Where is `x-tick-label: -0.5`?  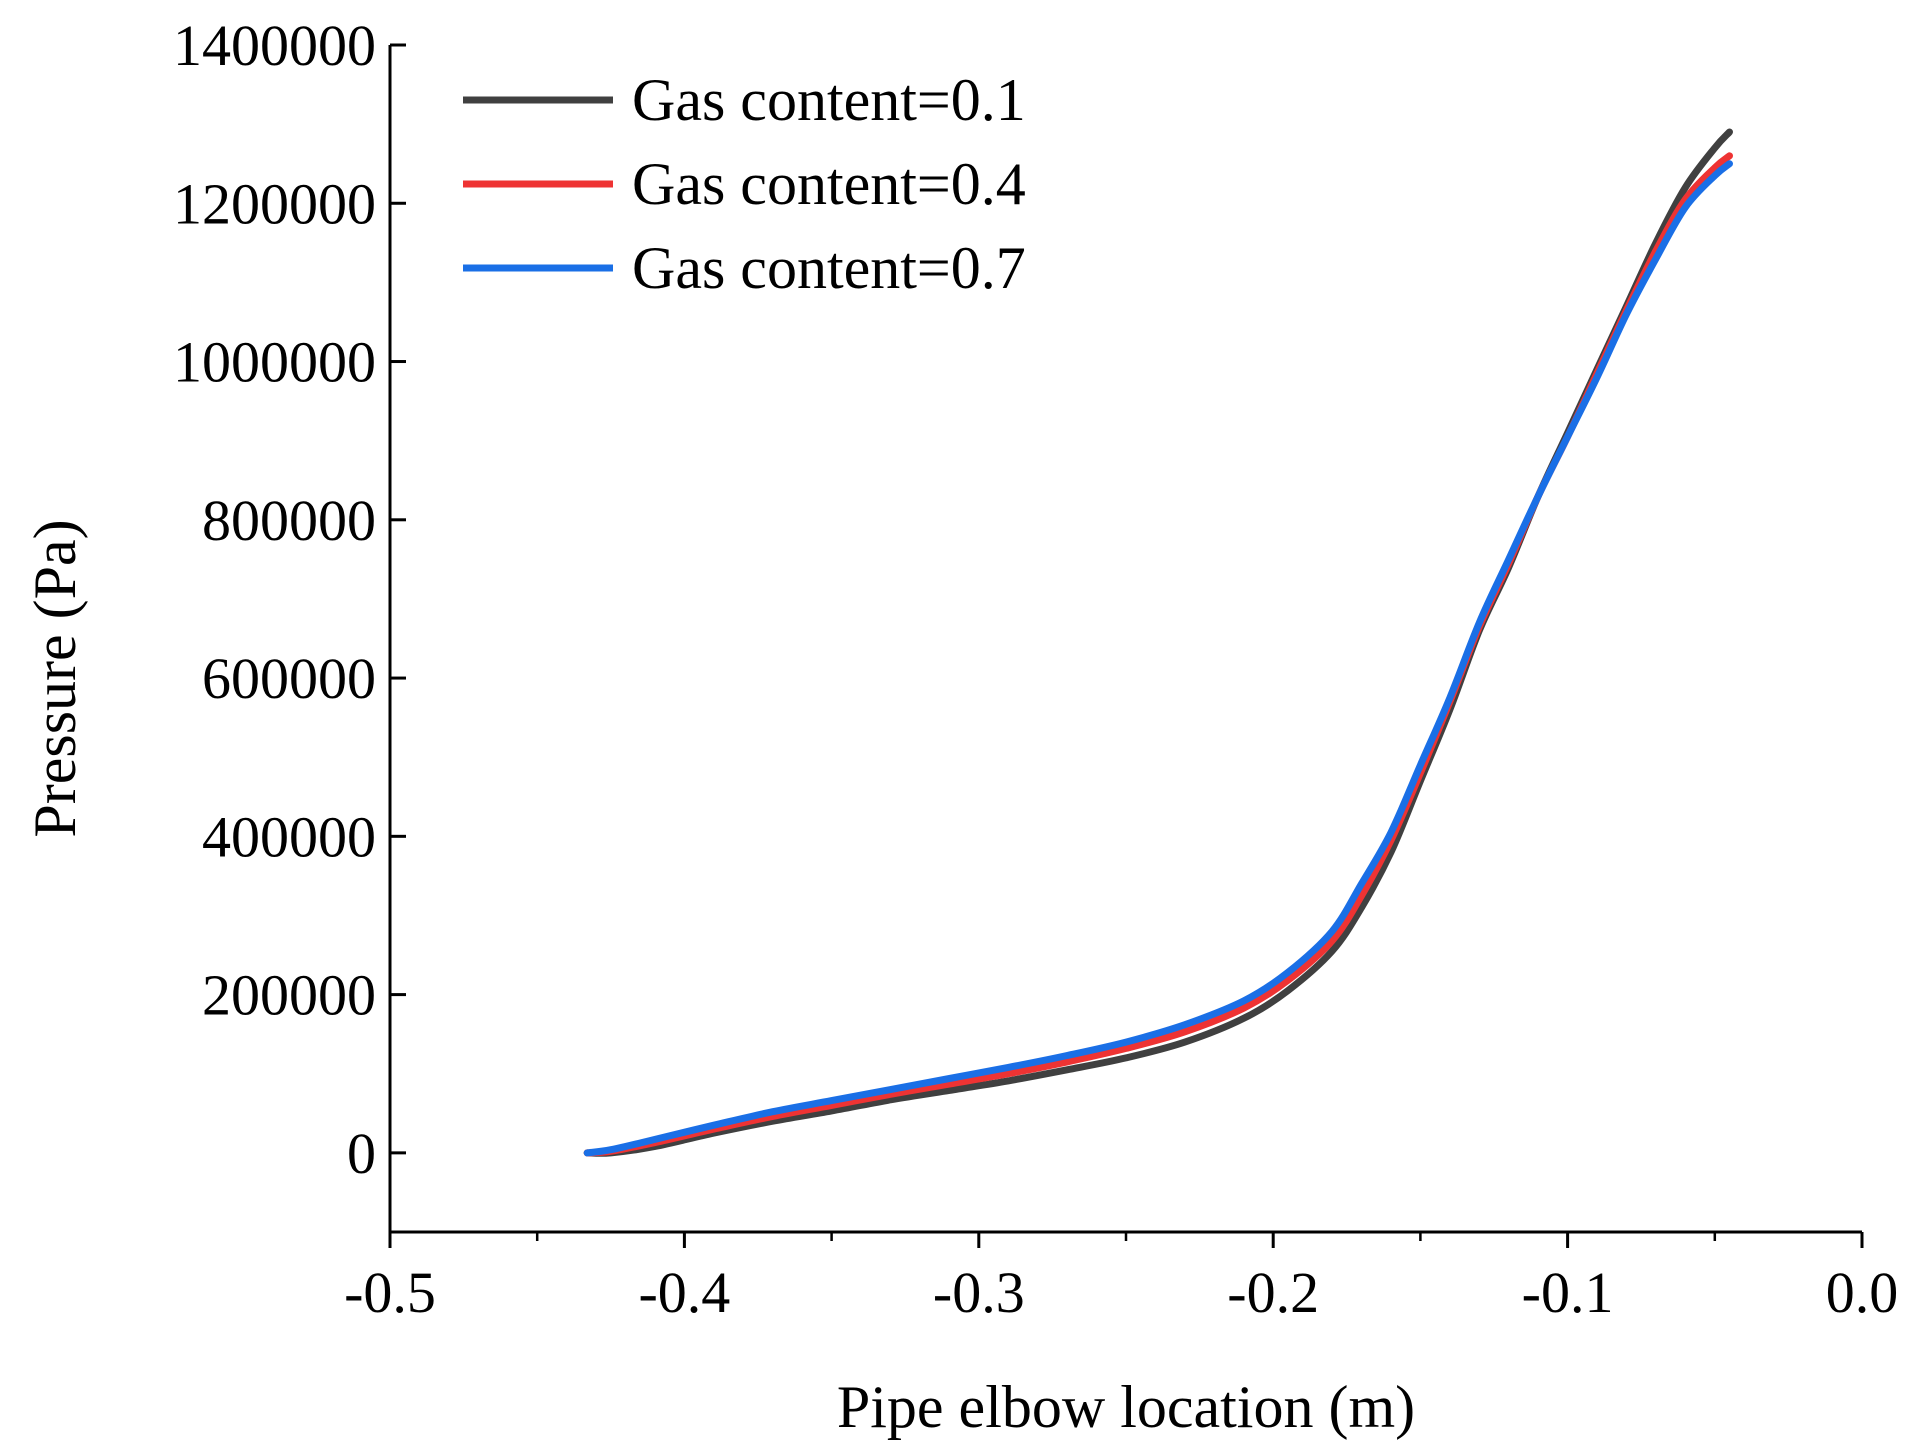
x-tick-label: -0.5 is located at coordinates (390, 1292).